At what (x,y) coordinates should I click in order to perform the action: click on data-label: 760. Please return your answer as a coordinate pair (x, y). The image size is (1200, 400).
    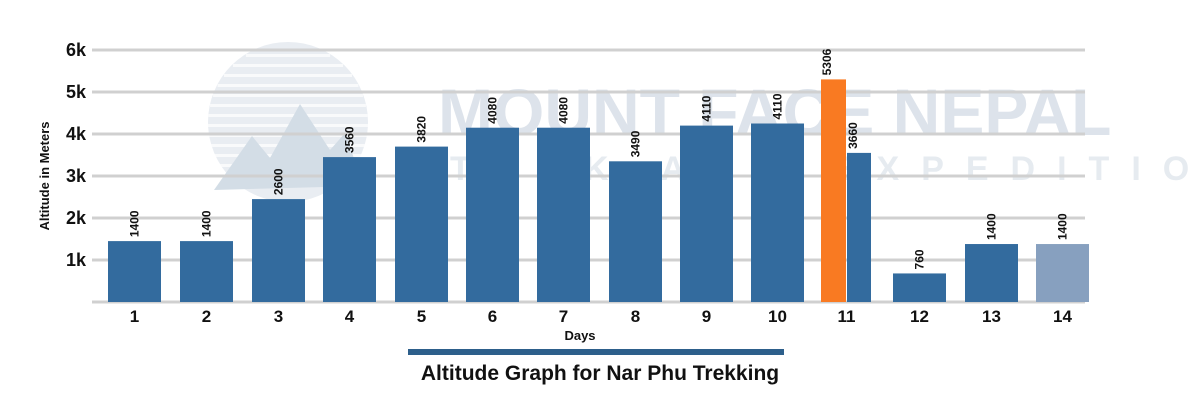
    Looking at the image, I should click on (920, 259).